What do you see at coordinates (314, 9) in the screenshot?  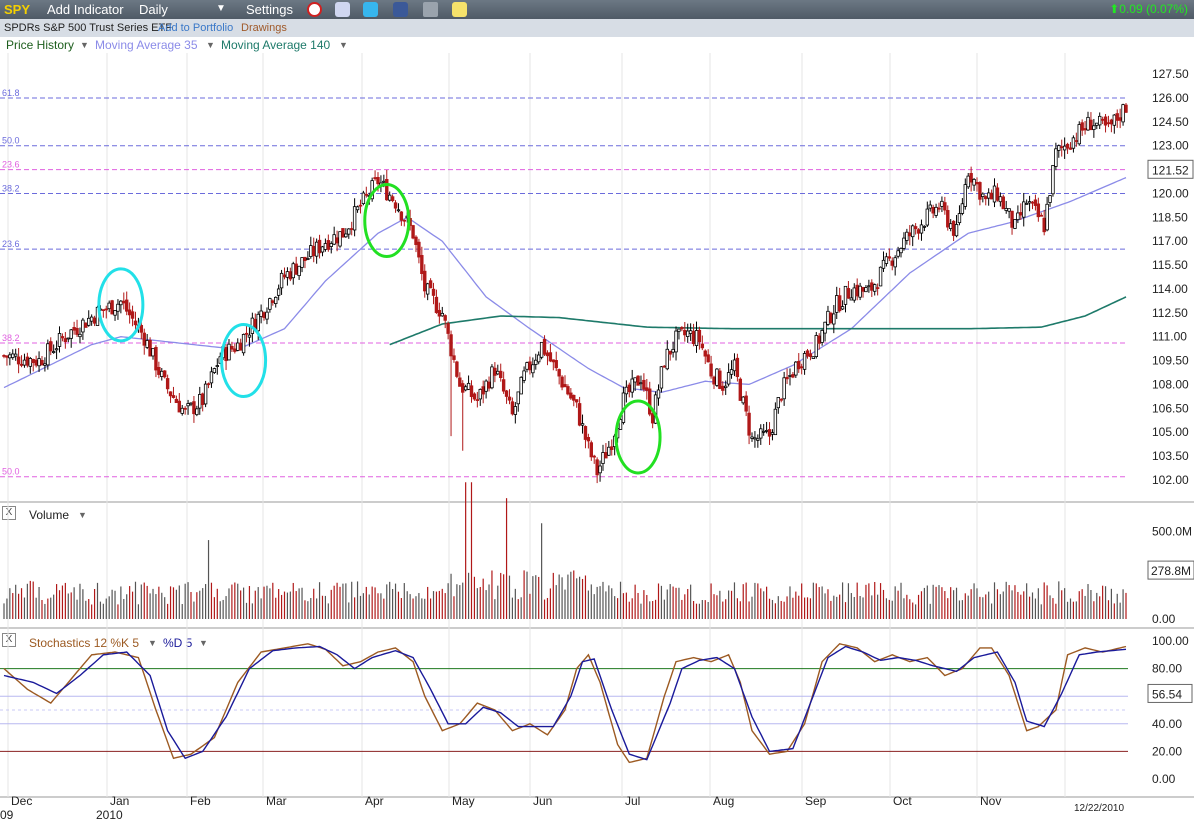 I see `alarm-clock-icon` at bounding box center [314, 9].